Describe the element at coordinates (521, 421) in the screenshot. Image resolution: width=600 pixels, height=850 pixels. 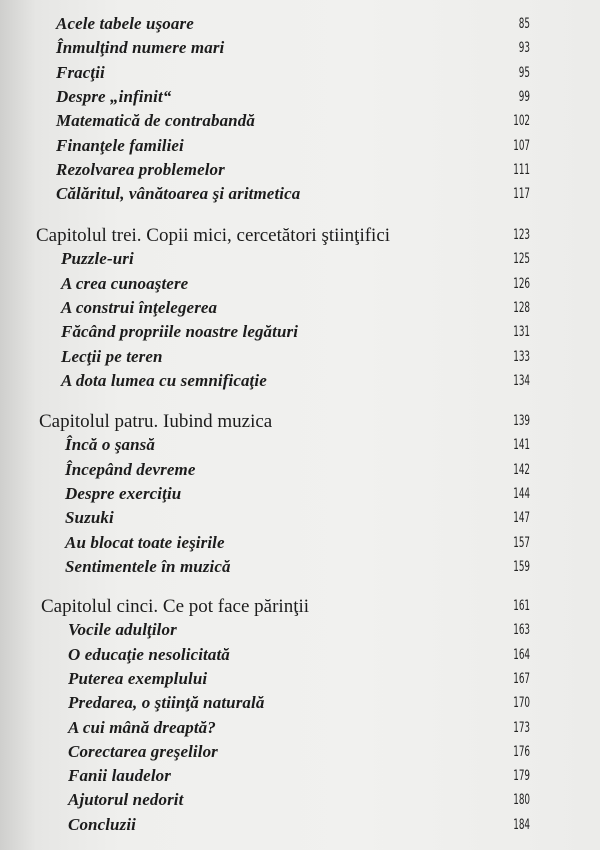
I see `page-number: 139` at that location.